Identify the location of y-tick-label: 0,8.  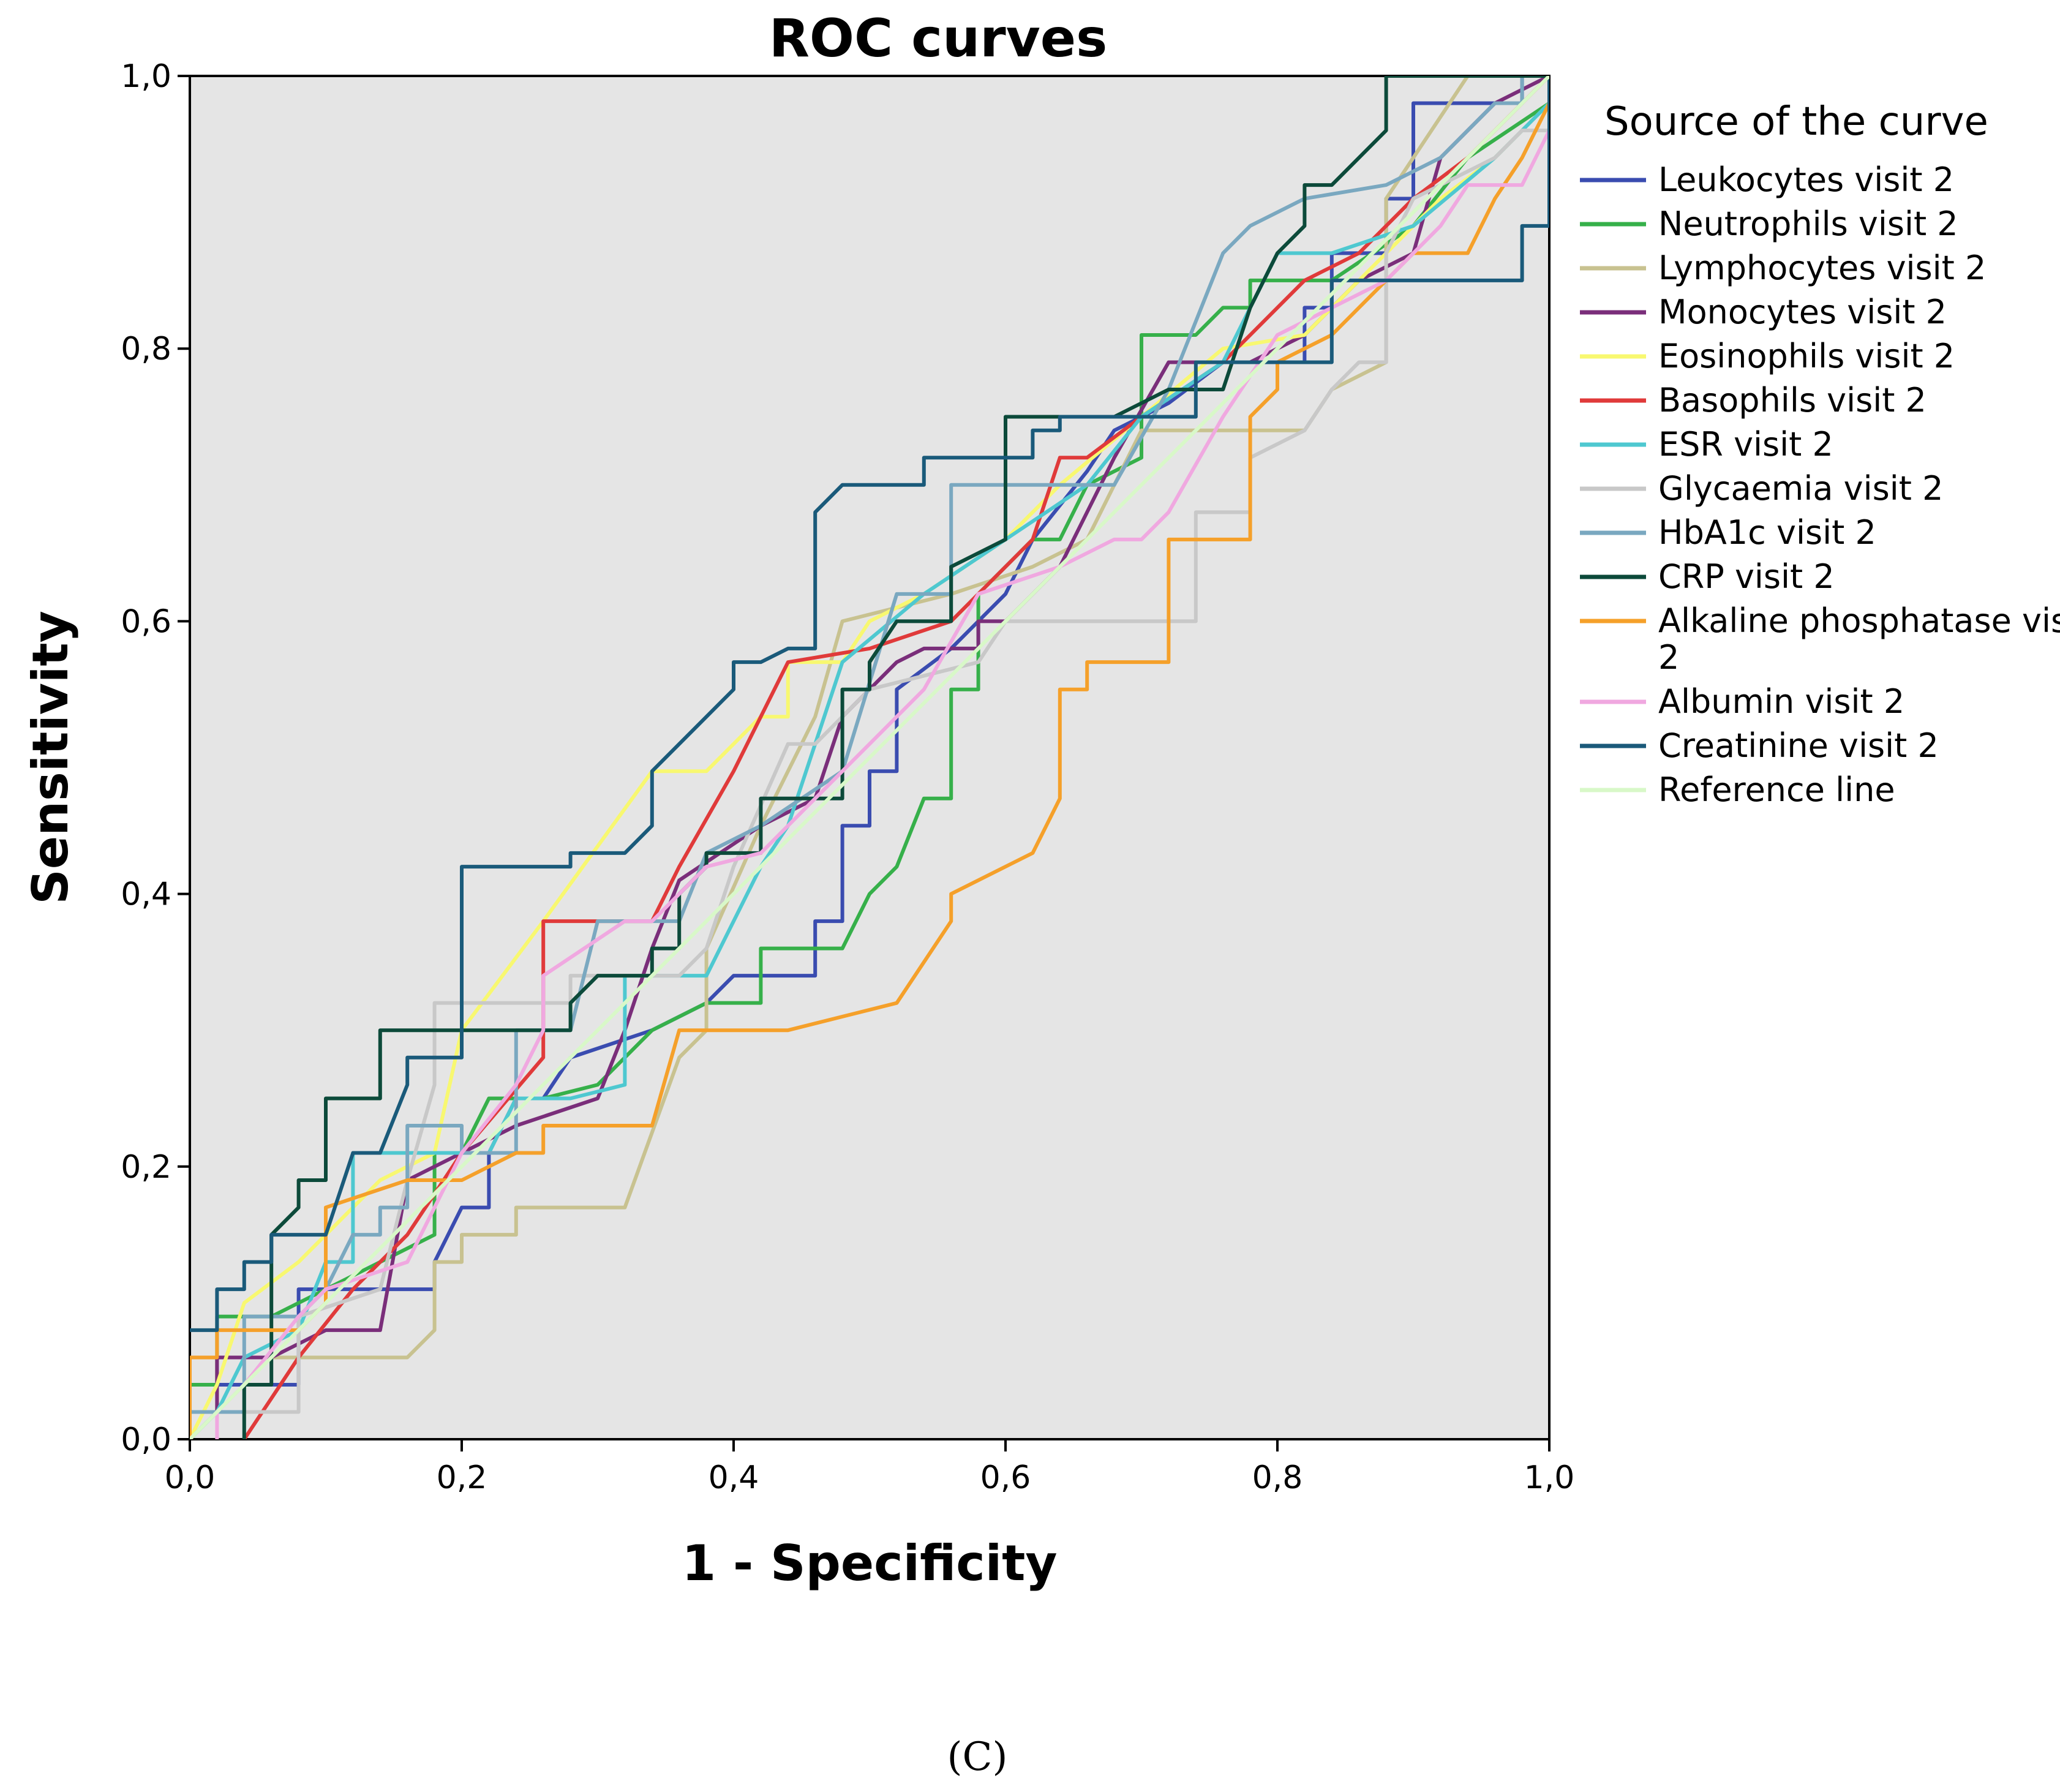
(146, 349).